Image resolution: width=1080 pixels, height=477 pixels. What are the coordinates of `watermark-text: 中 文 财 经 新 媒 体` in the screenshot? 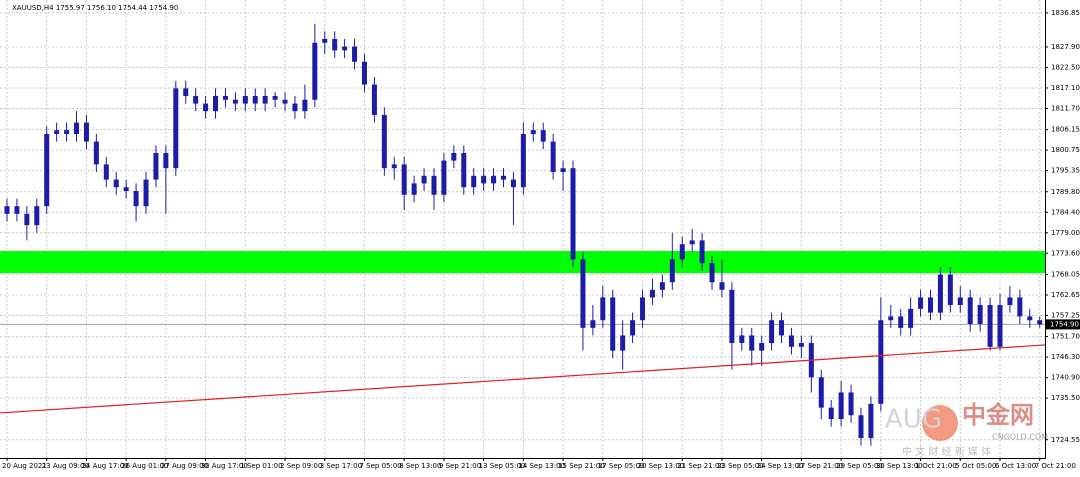 It's located at (946, 451).